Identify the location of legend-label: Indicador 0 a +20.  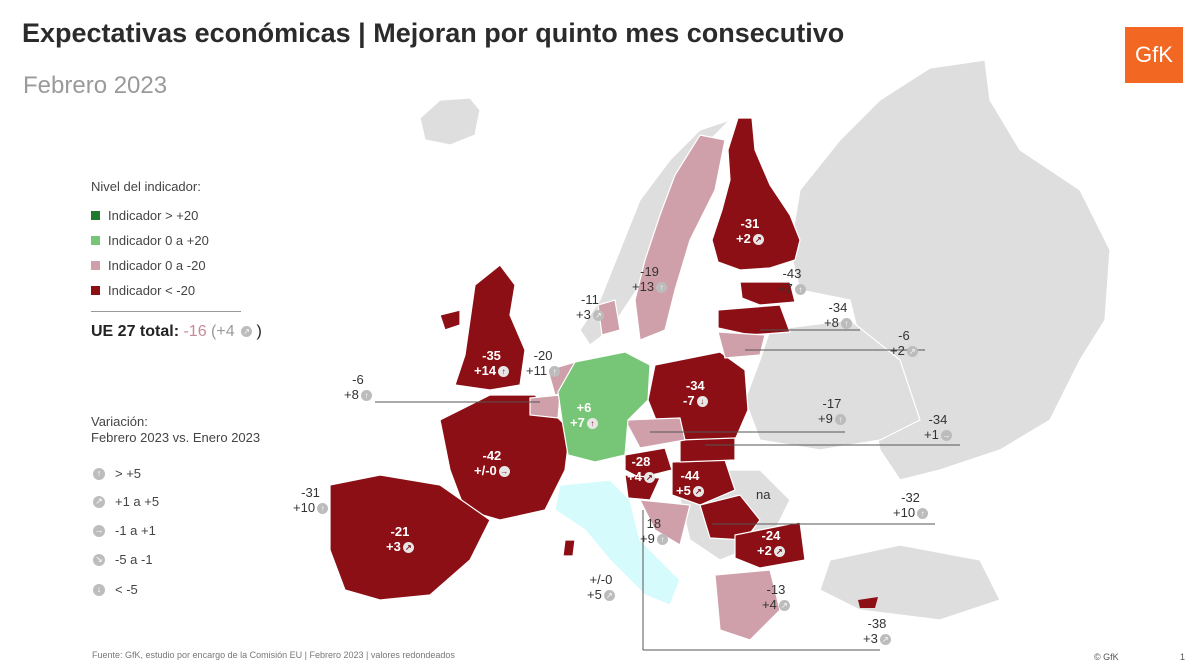
(158, 240).